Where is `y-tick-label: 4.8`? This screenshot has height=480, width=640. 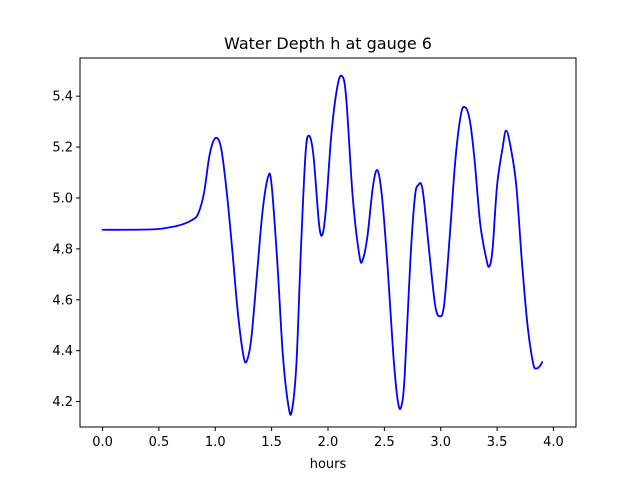
y-tick-label: 4.8 is located at coordinates (62, 249).